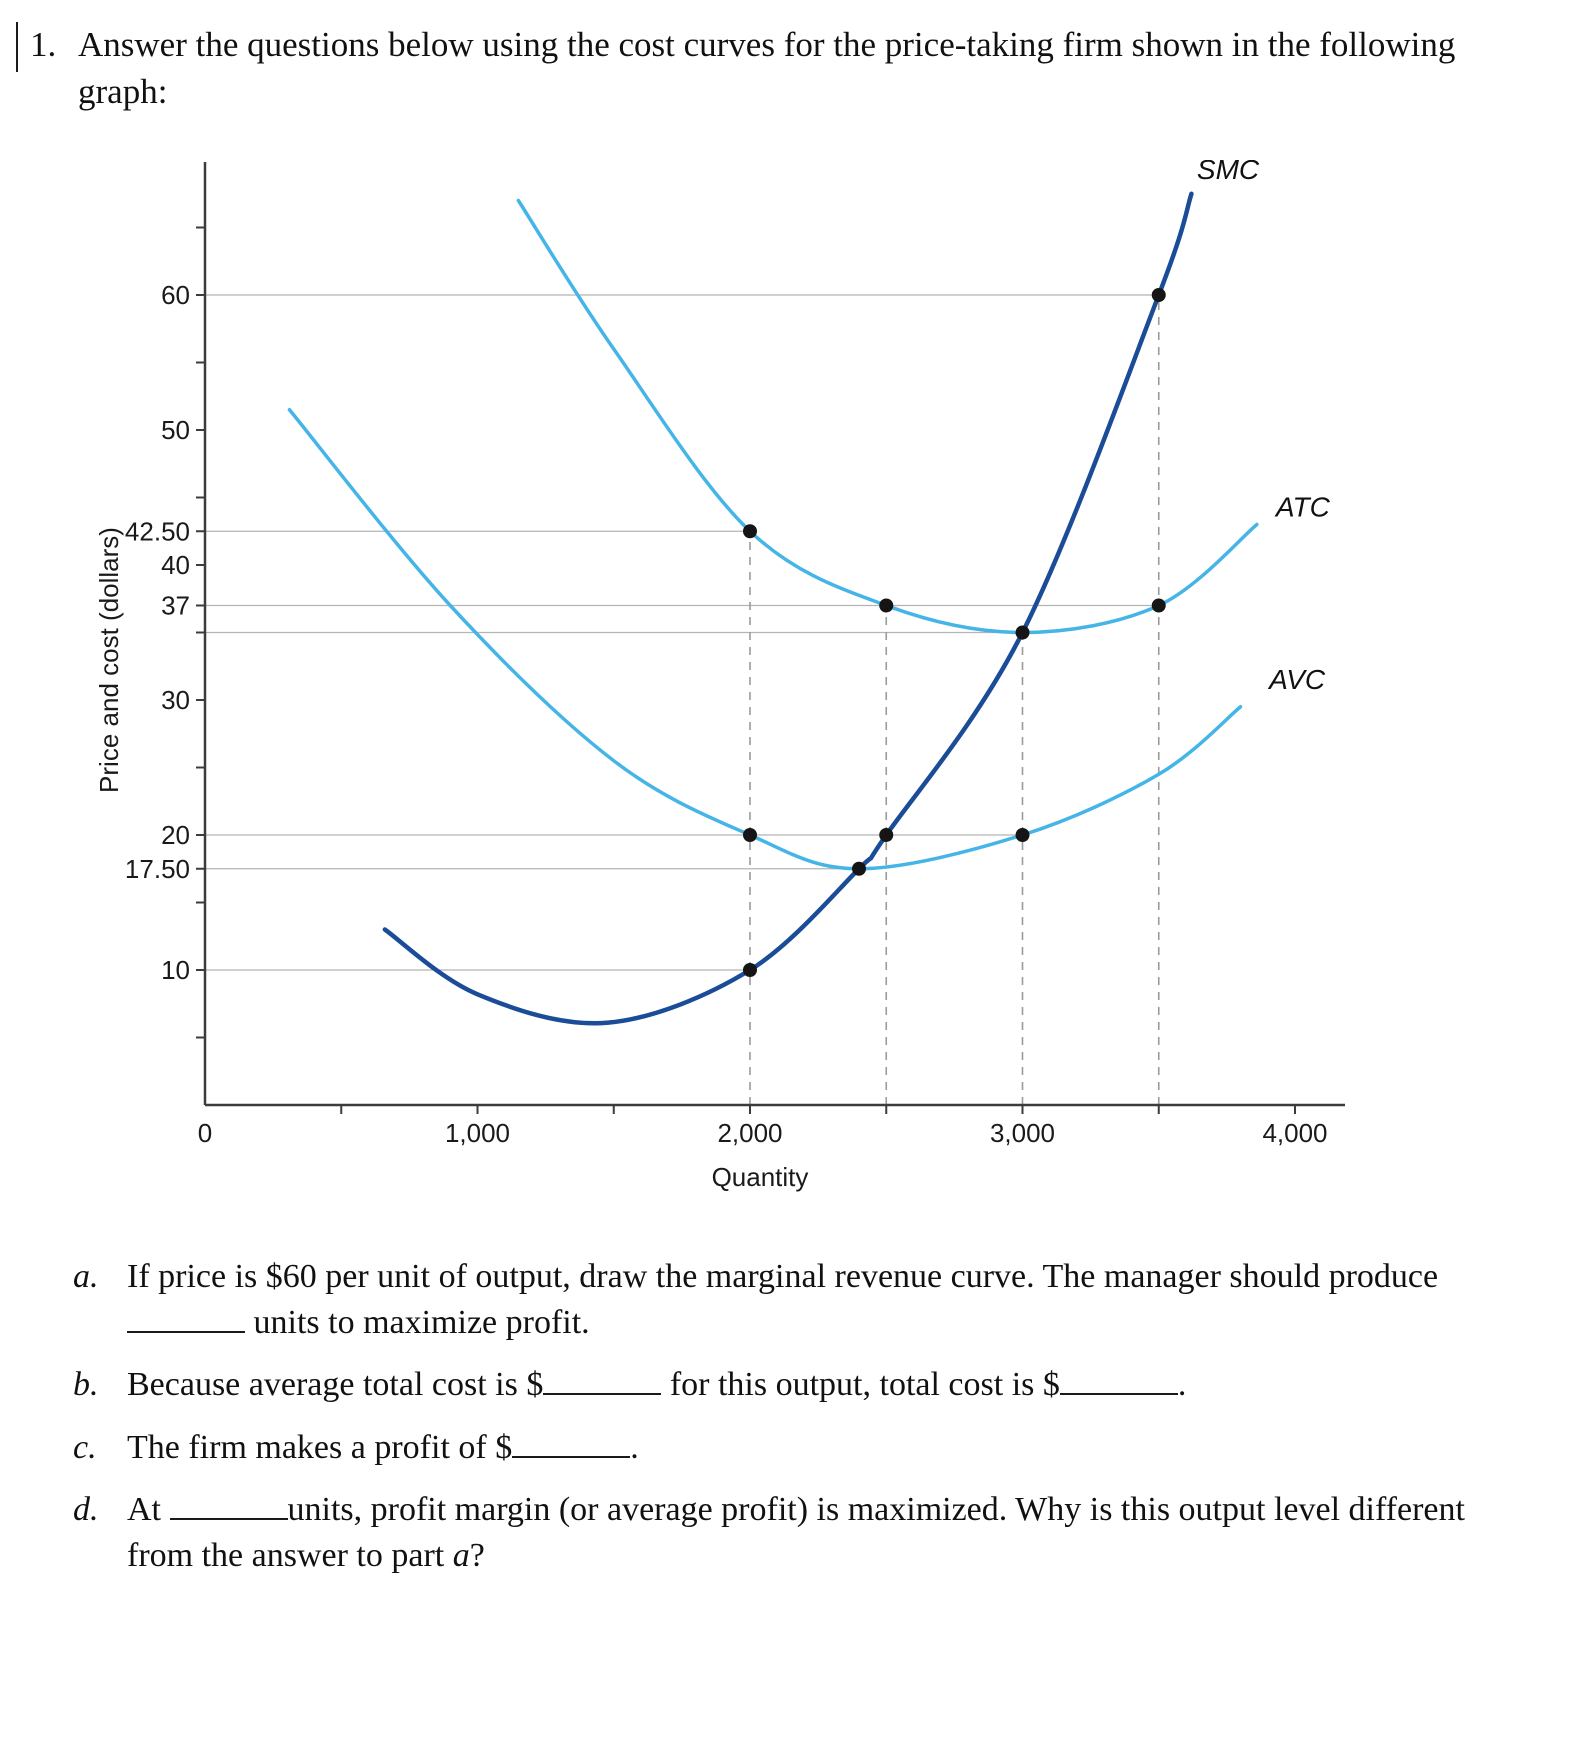  I want to click on curve-label-atc: ATC, so click(1302, 506).